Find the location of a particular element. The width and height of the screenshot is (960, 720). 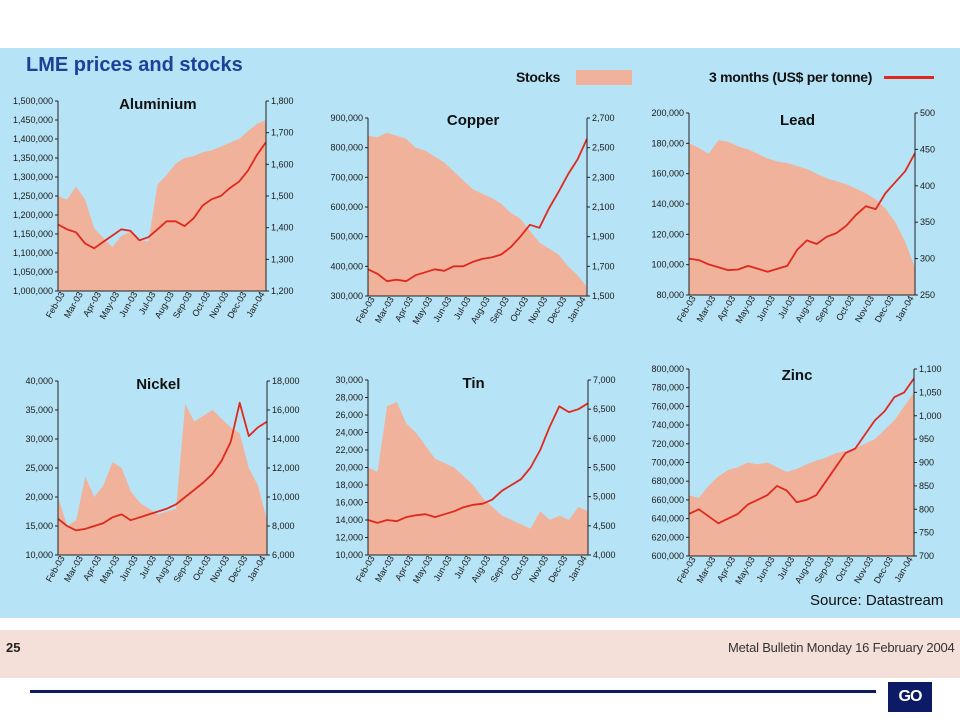

right-tick-label: 7,000 is located at coordinates (604, 380).